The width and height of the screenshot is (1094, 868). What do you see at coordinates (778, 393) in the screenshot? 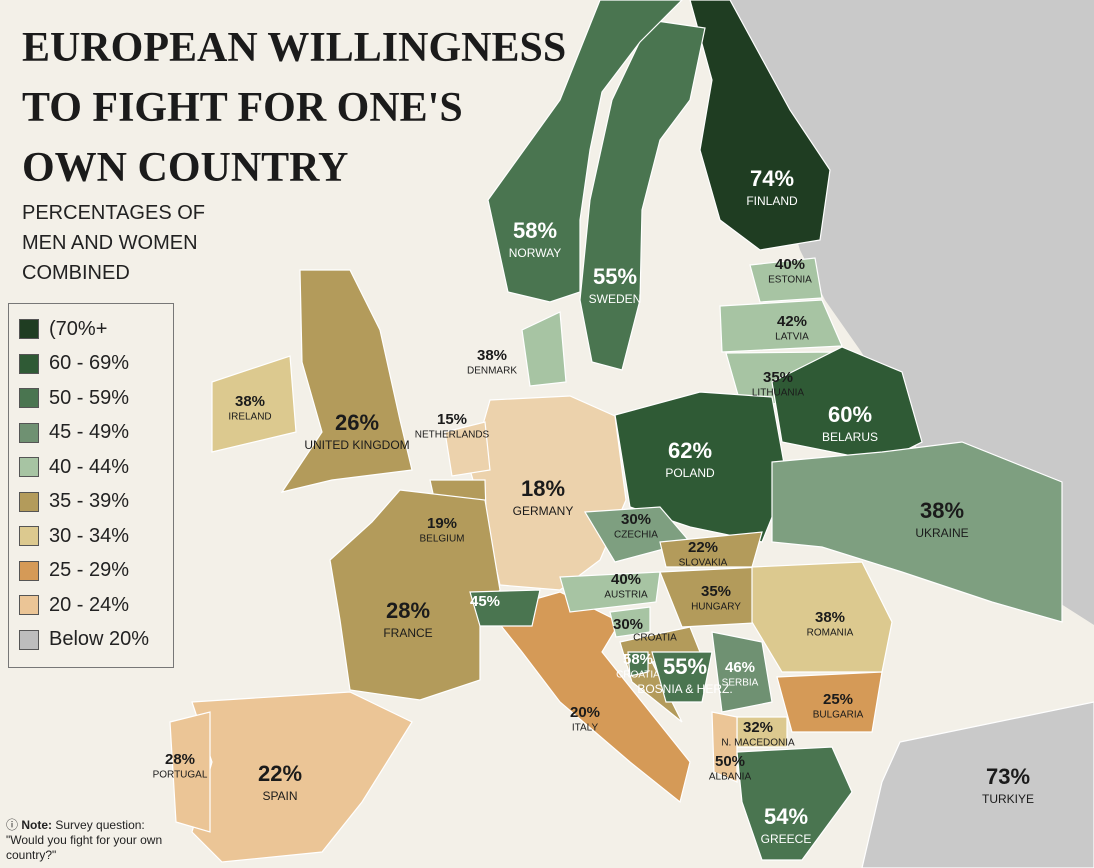
I see `country-name: LITHUANIA` at bounding box center [778, 393].